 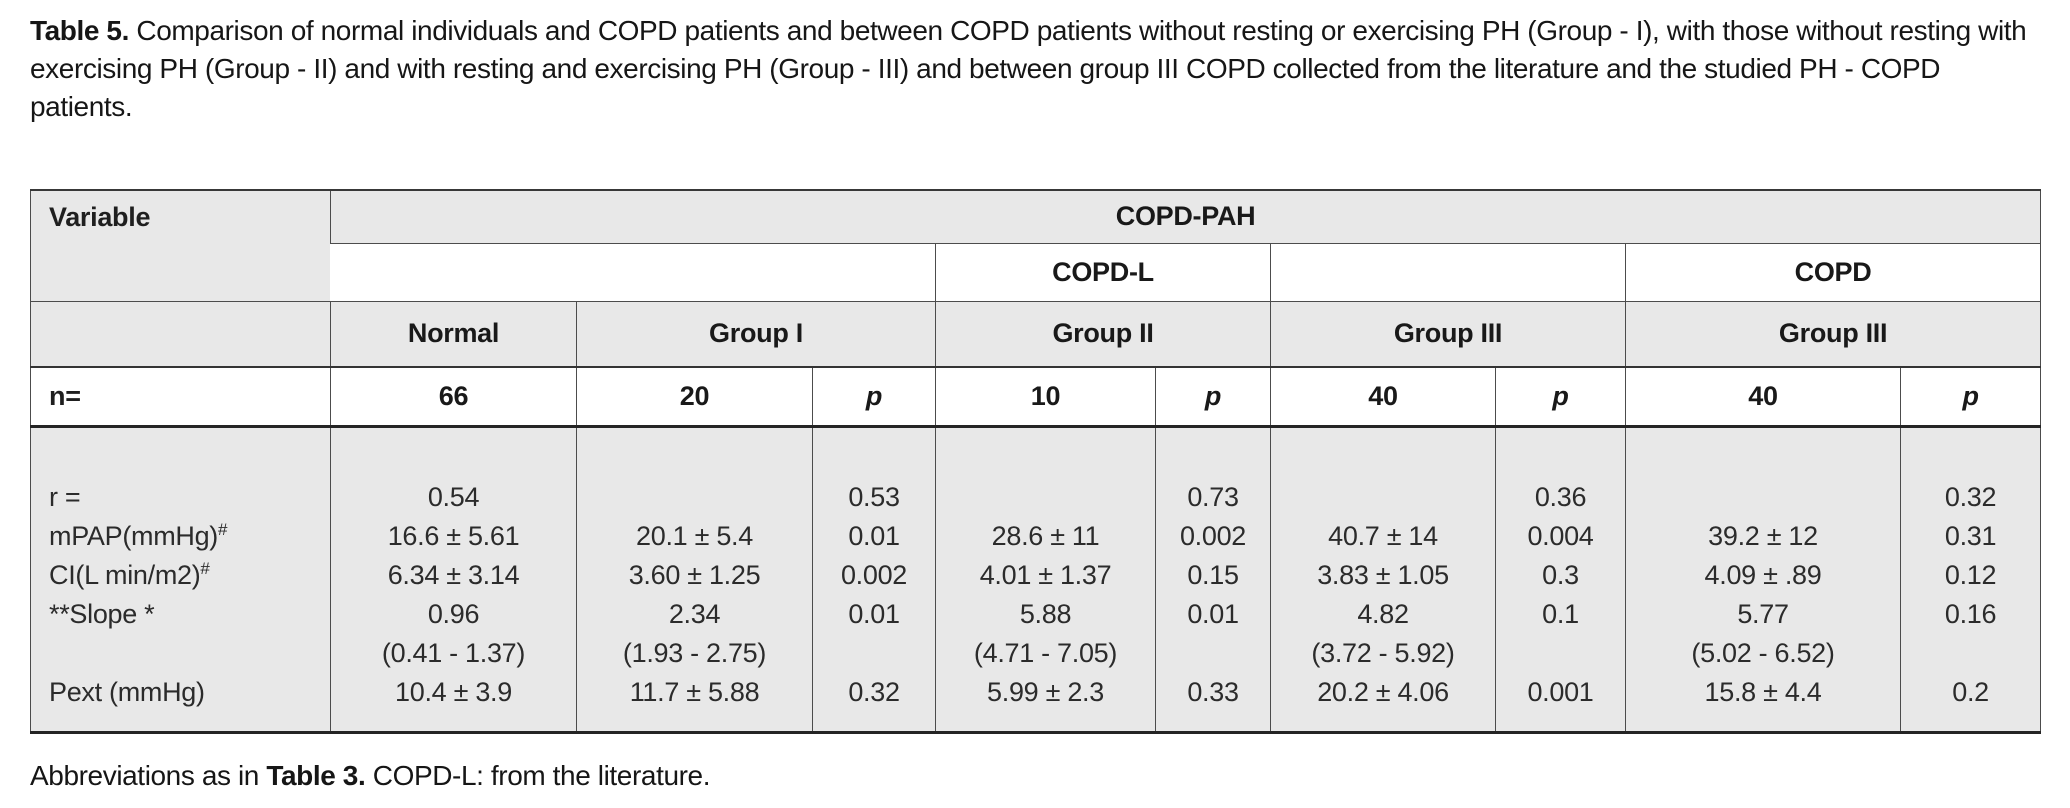 I want to click on table-caption-number: Table 5., so click(x=79, y=30).